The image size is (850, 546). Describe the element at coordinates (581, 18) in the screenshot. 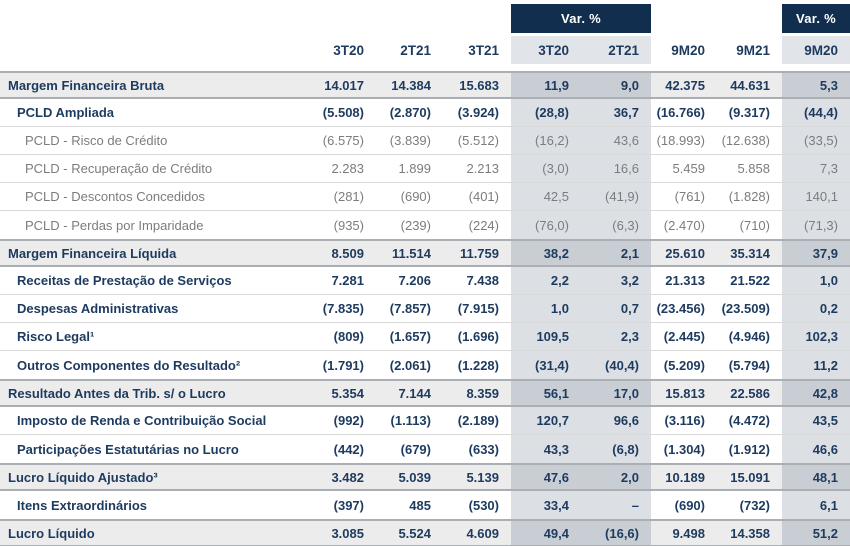

I see `var-percent-quarter-label: Var. %` at that location.